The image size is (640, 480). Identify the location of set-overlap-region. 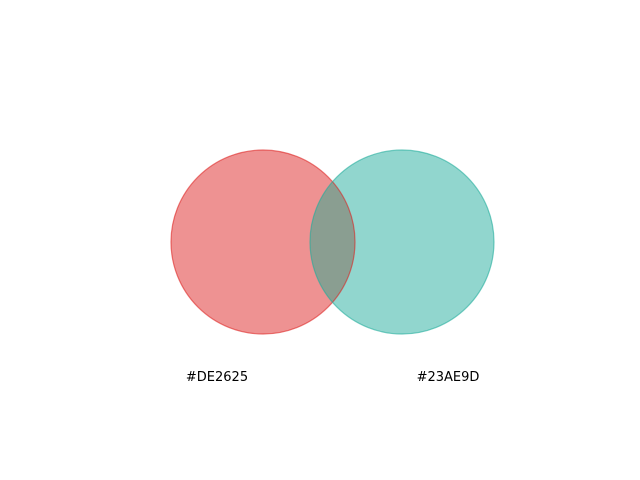
(332, 242).